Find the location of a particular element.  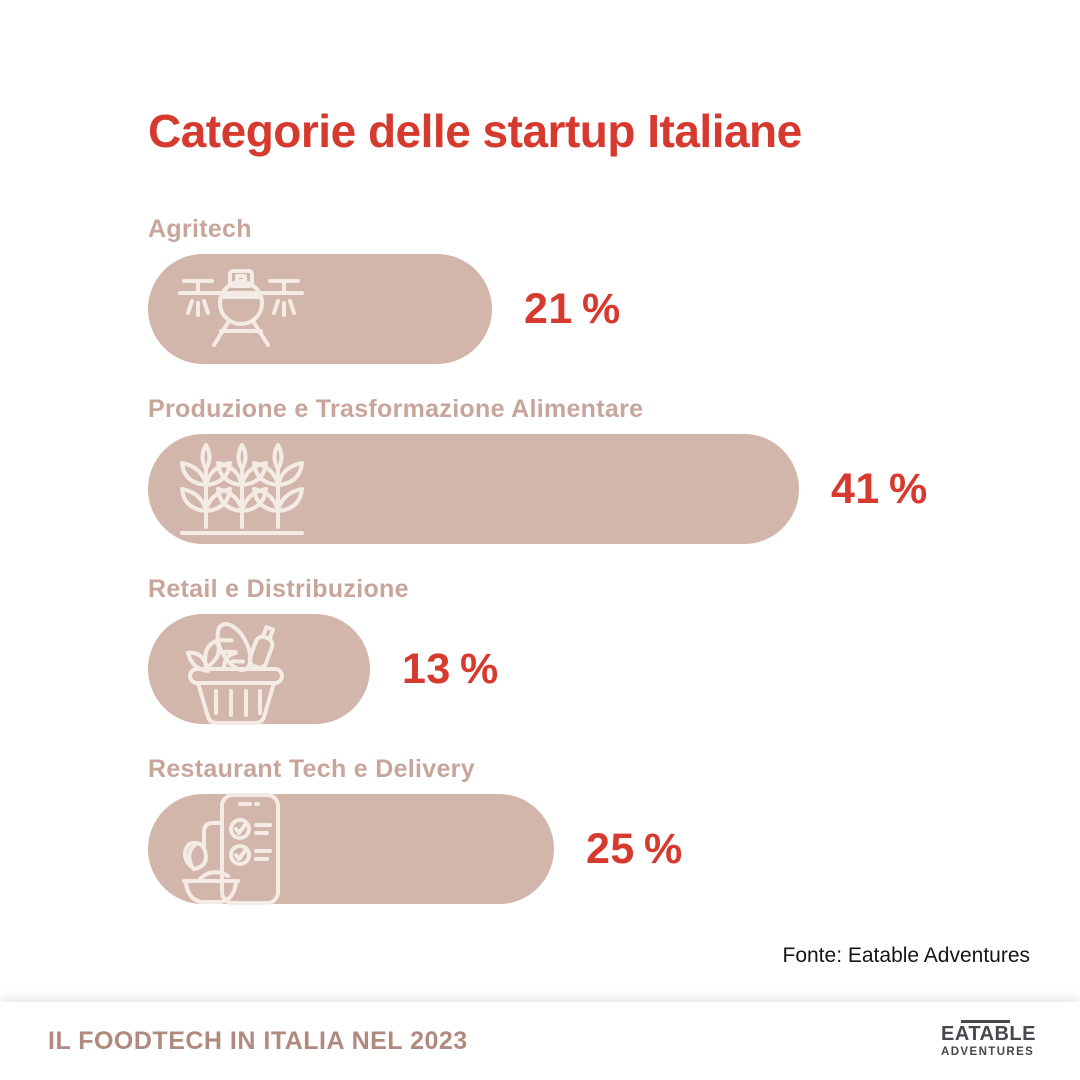

chart-row: Agritech 21 % is located at coordinates (598, 289).